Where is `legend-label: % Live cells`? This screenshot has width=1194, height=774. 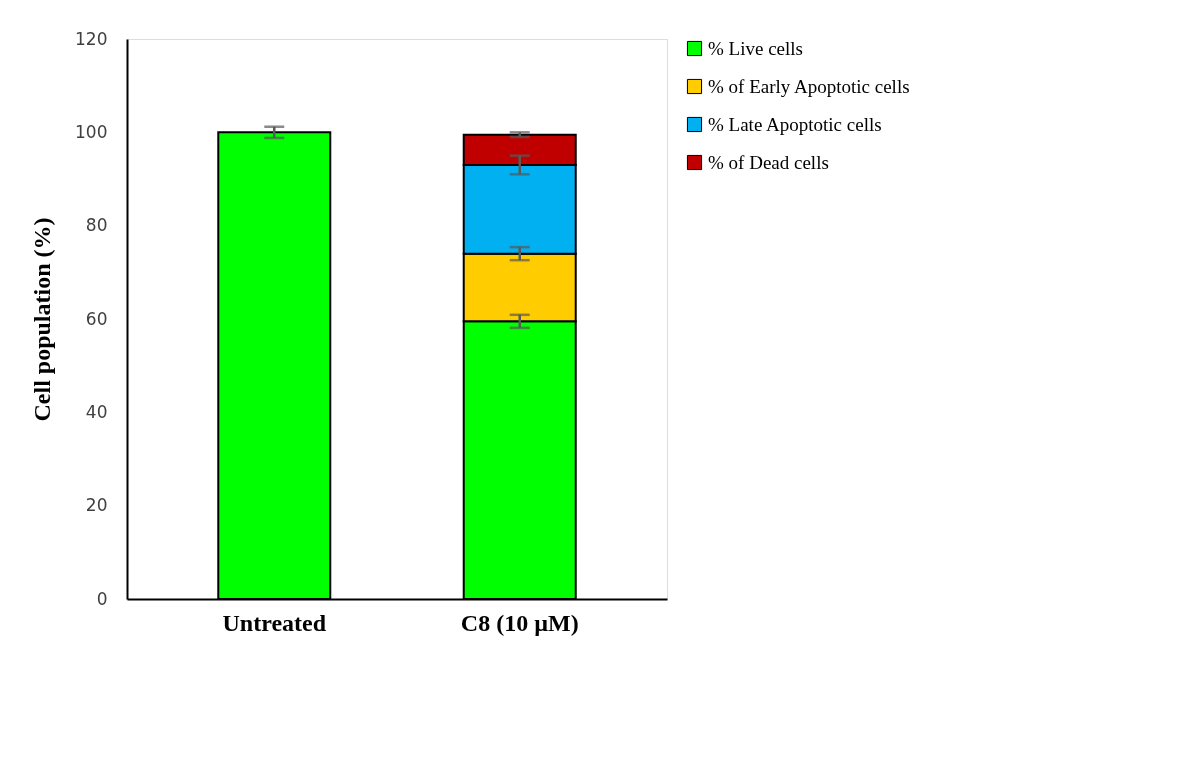 legend-label: % Live cells is located at coordinates (755, 48).